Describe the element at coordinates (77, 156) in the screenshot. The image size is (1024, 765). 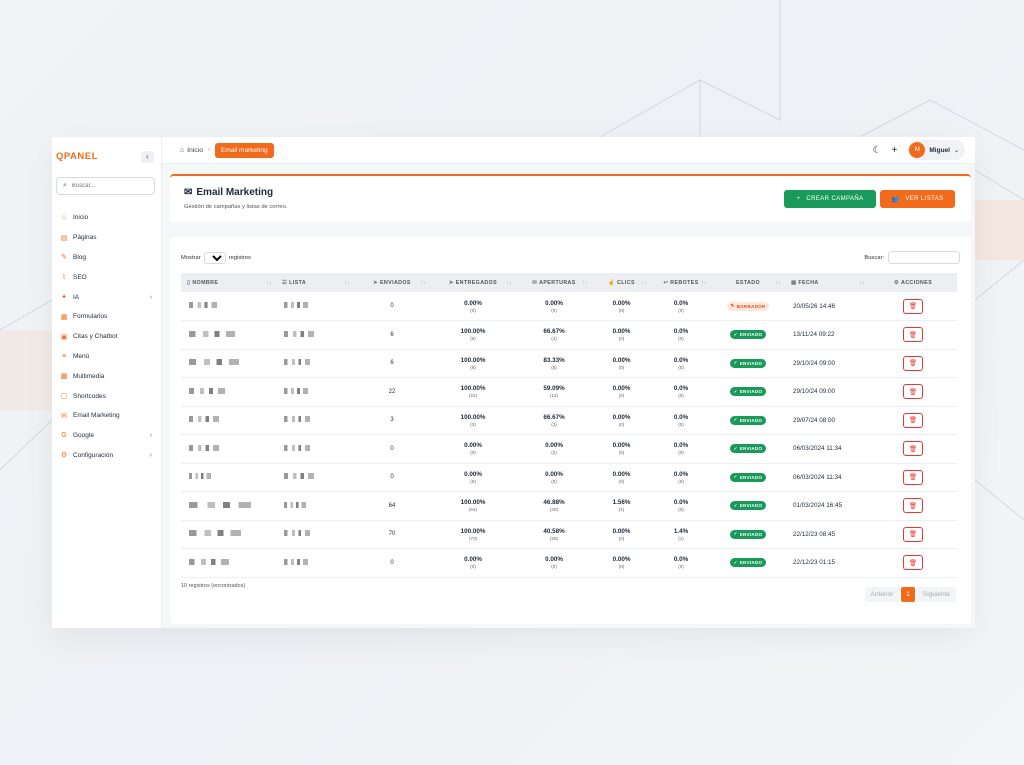
I see `app-logo: QPANEL` at that location.